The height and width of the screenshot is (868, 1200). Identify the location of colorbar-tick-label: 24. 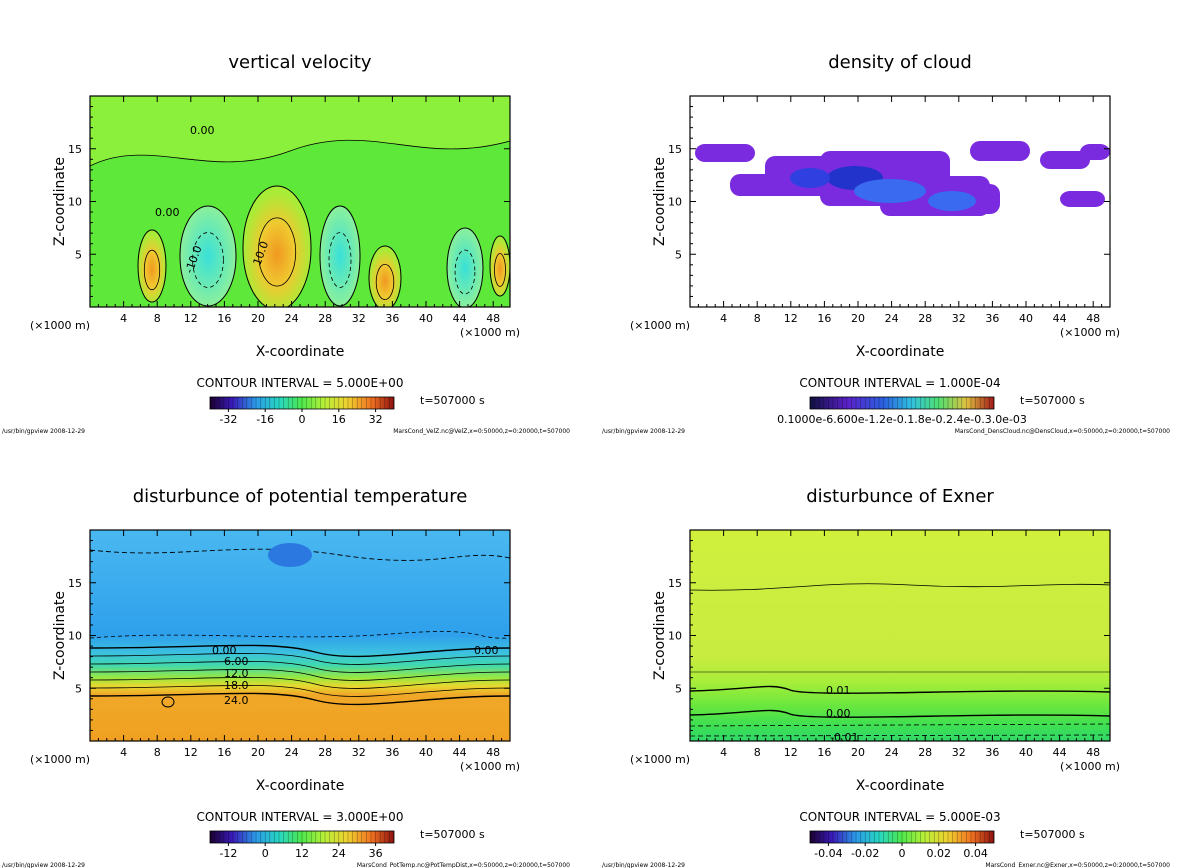
(339, 853).